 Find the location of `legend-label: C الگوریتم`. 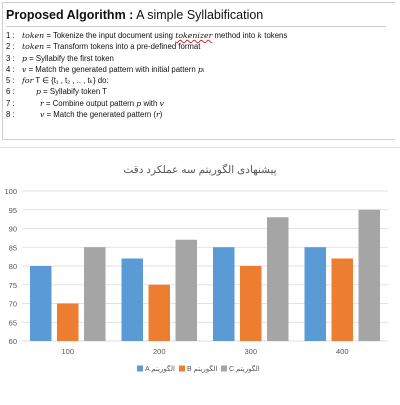

legend-label: C الگوریتم is located at coordinates (244, 368).